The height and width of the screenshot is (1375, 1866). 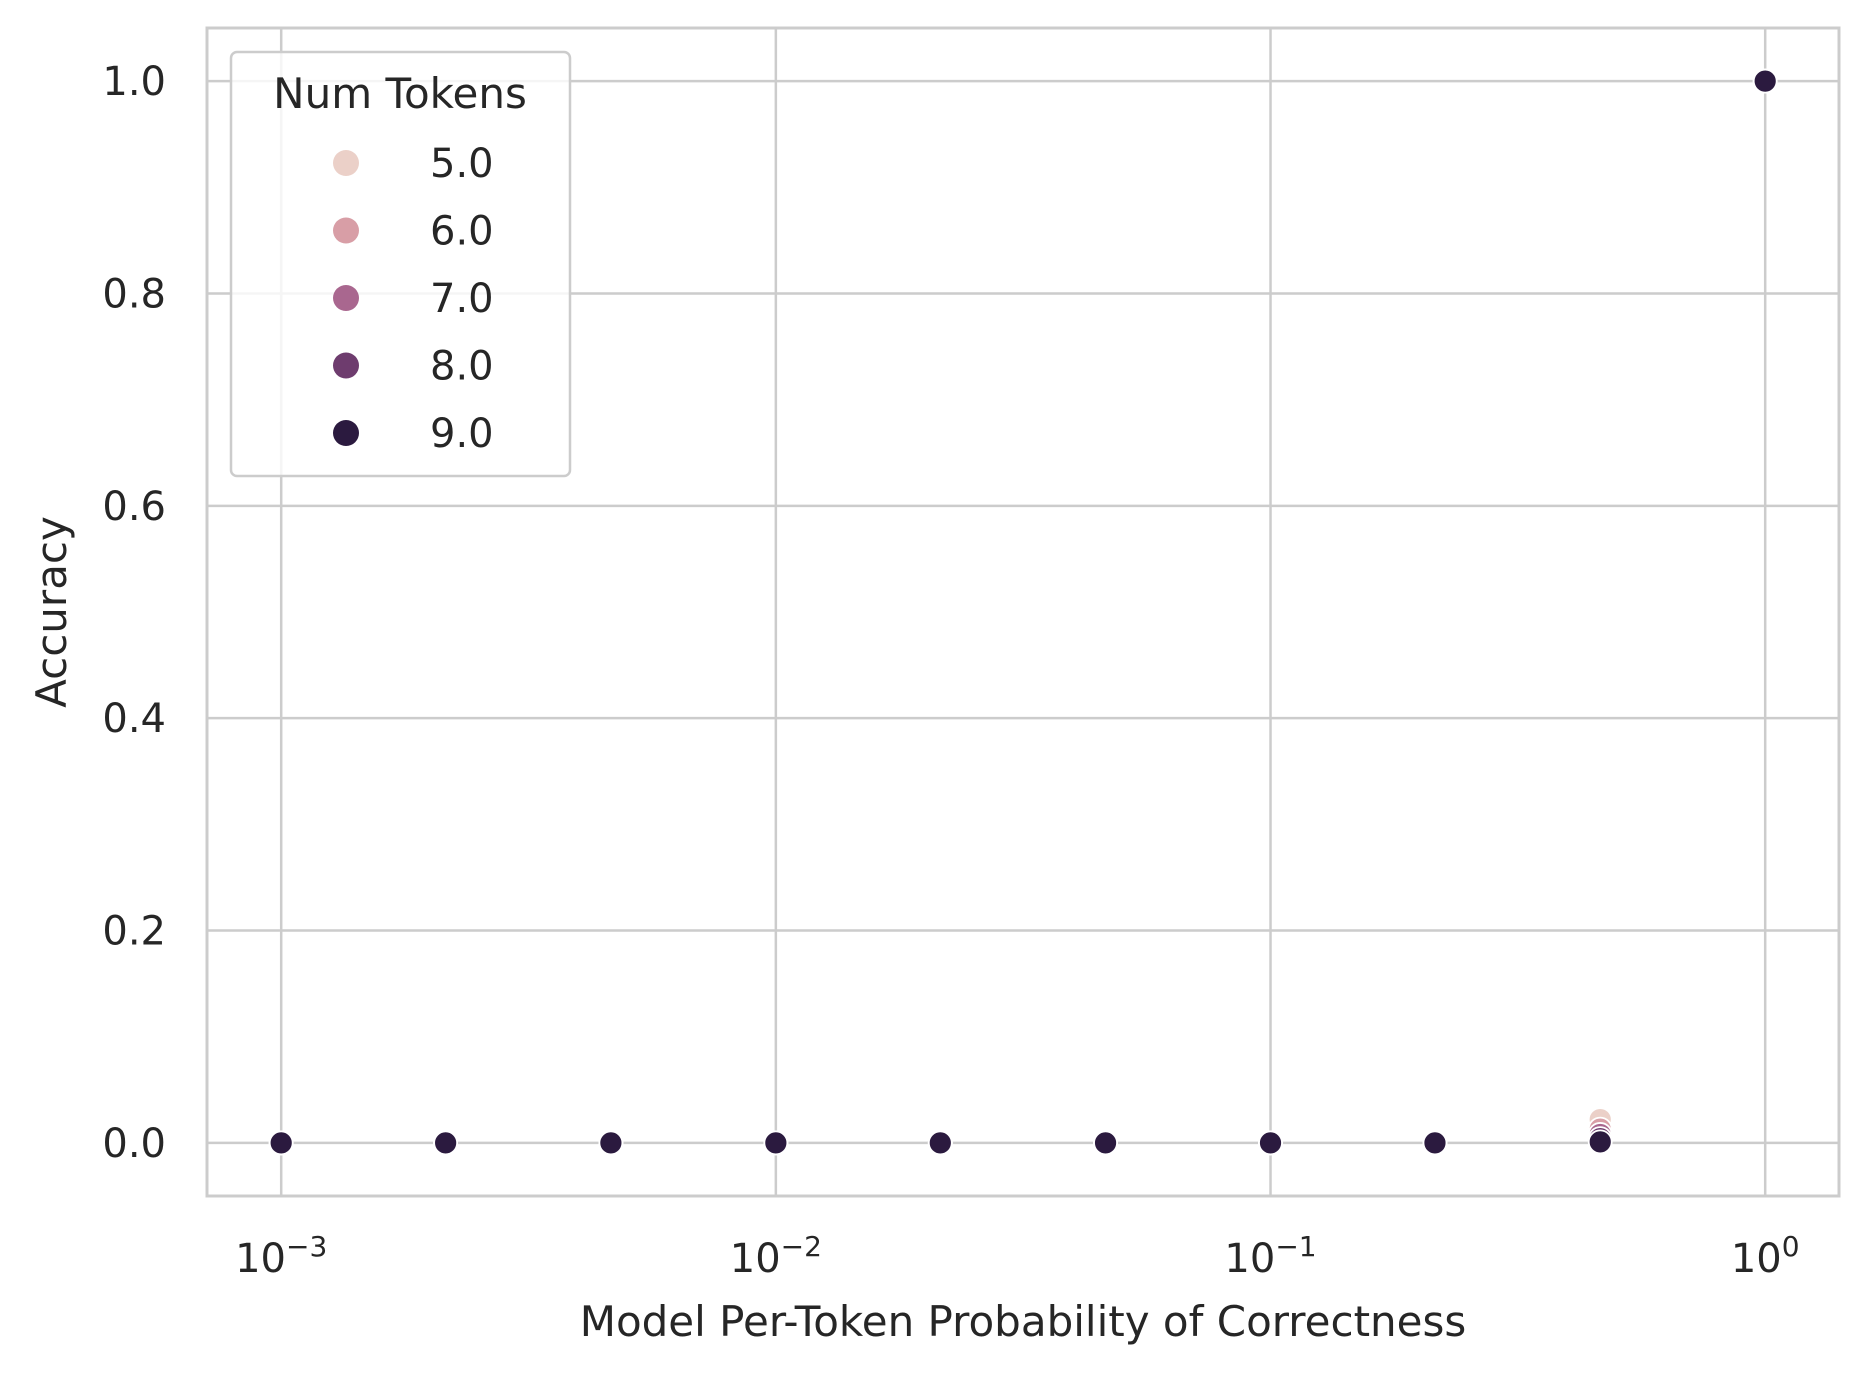 What do you see at coordinates (134, 932) in the screenshot?
I see `y-tick-label-1: 0.2` at bounding box center [134, 932].